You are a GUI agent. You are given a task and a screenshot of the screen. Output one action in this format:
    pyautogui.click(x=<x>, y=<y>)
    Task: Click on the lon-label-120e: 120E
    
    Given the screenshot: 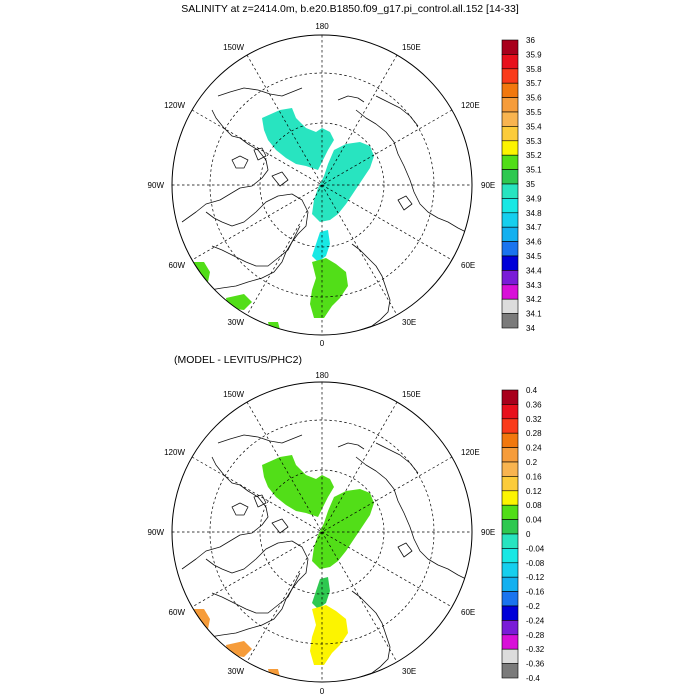 What is the action you would take?
    pyautogui.click(x=470, y=452)
    